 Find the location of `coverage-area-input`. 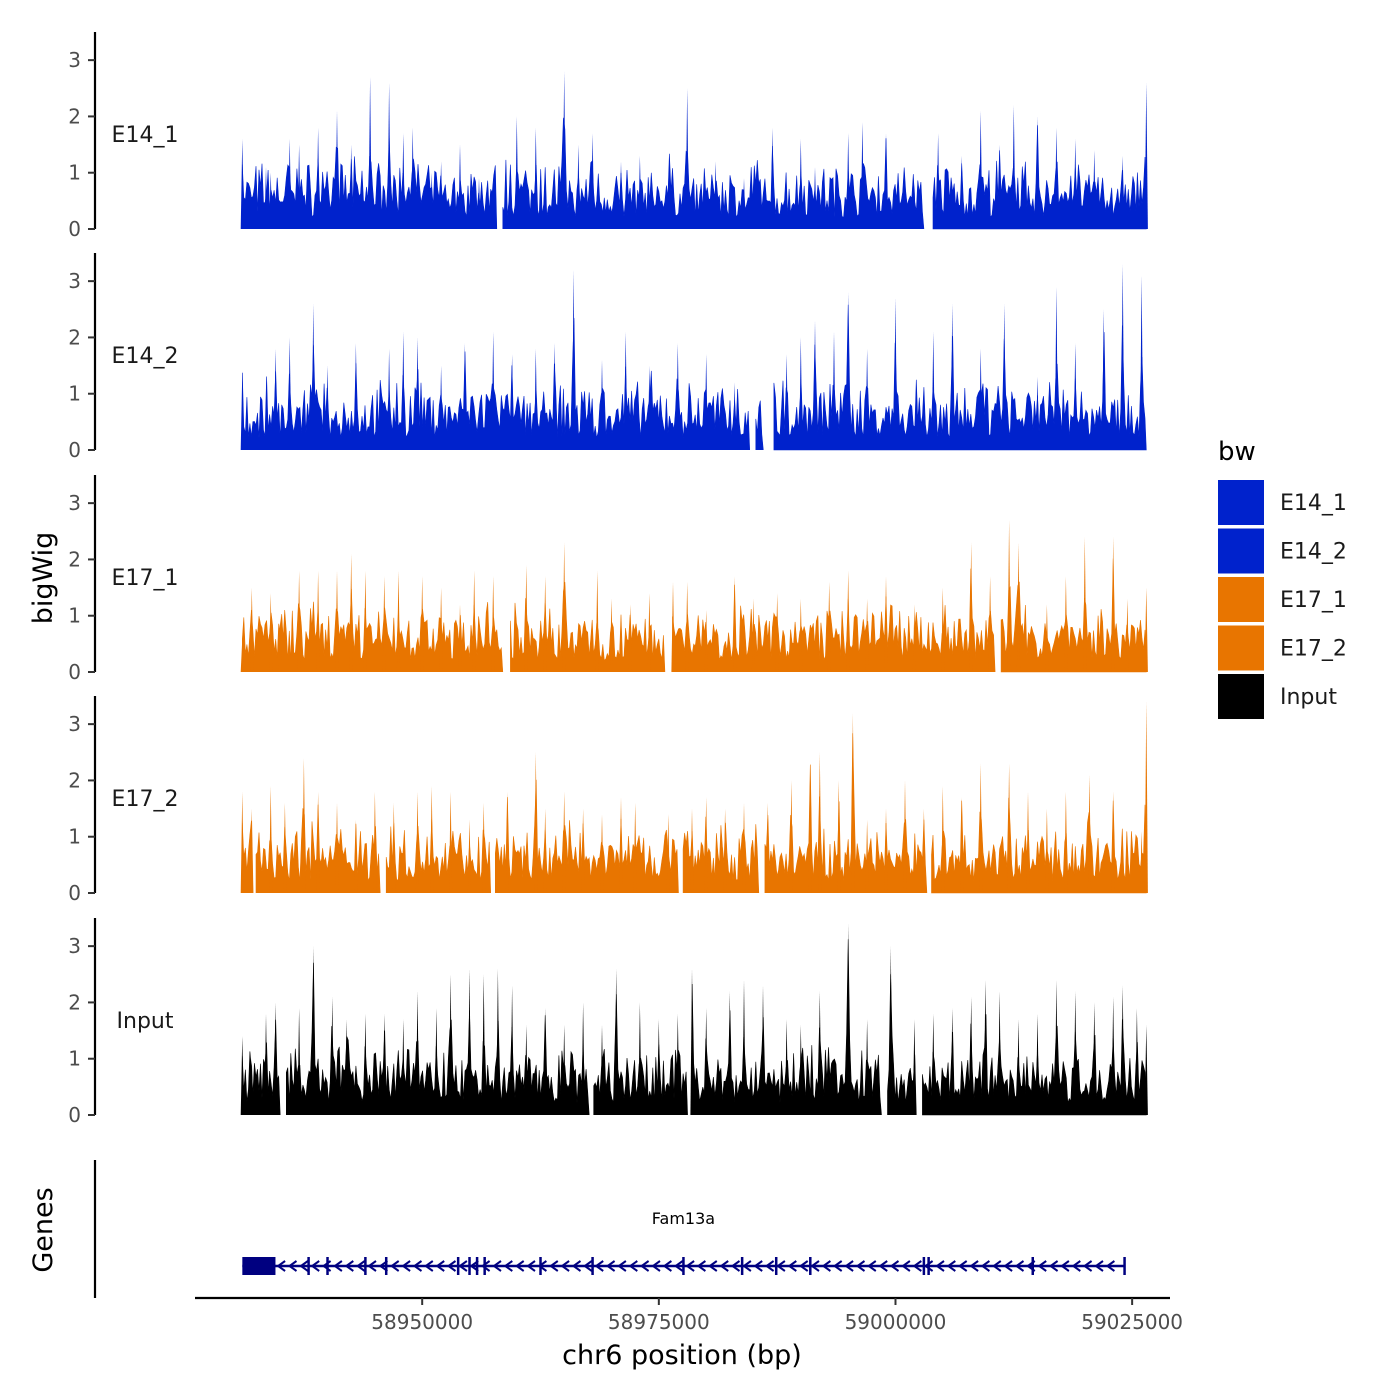

coverage-area-input is located at coordinates (694, 1027).